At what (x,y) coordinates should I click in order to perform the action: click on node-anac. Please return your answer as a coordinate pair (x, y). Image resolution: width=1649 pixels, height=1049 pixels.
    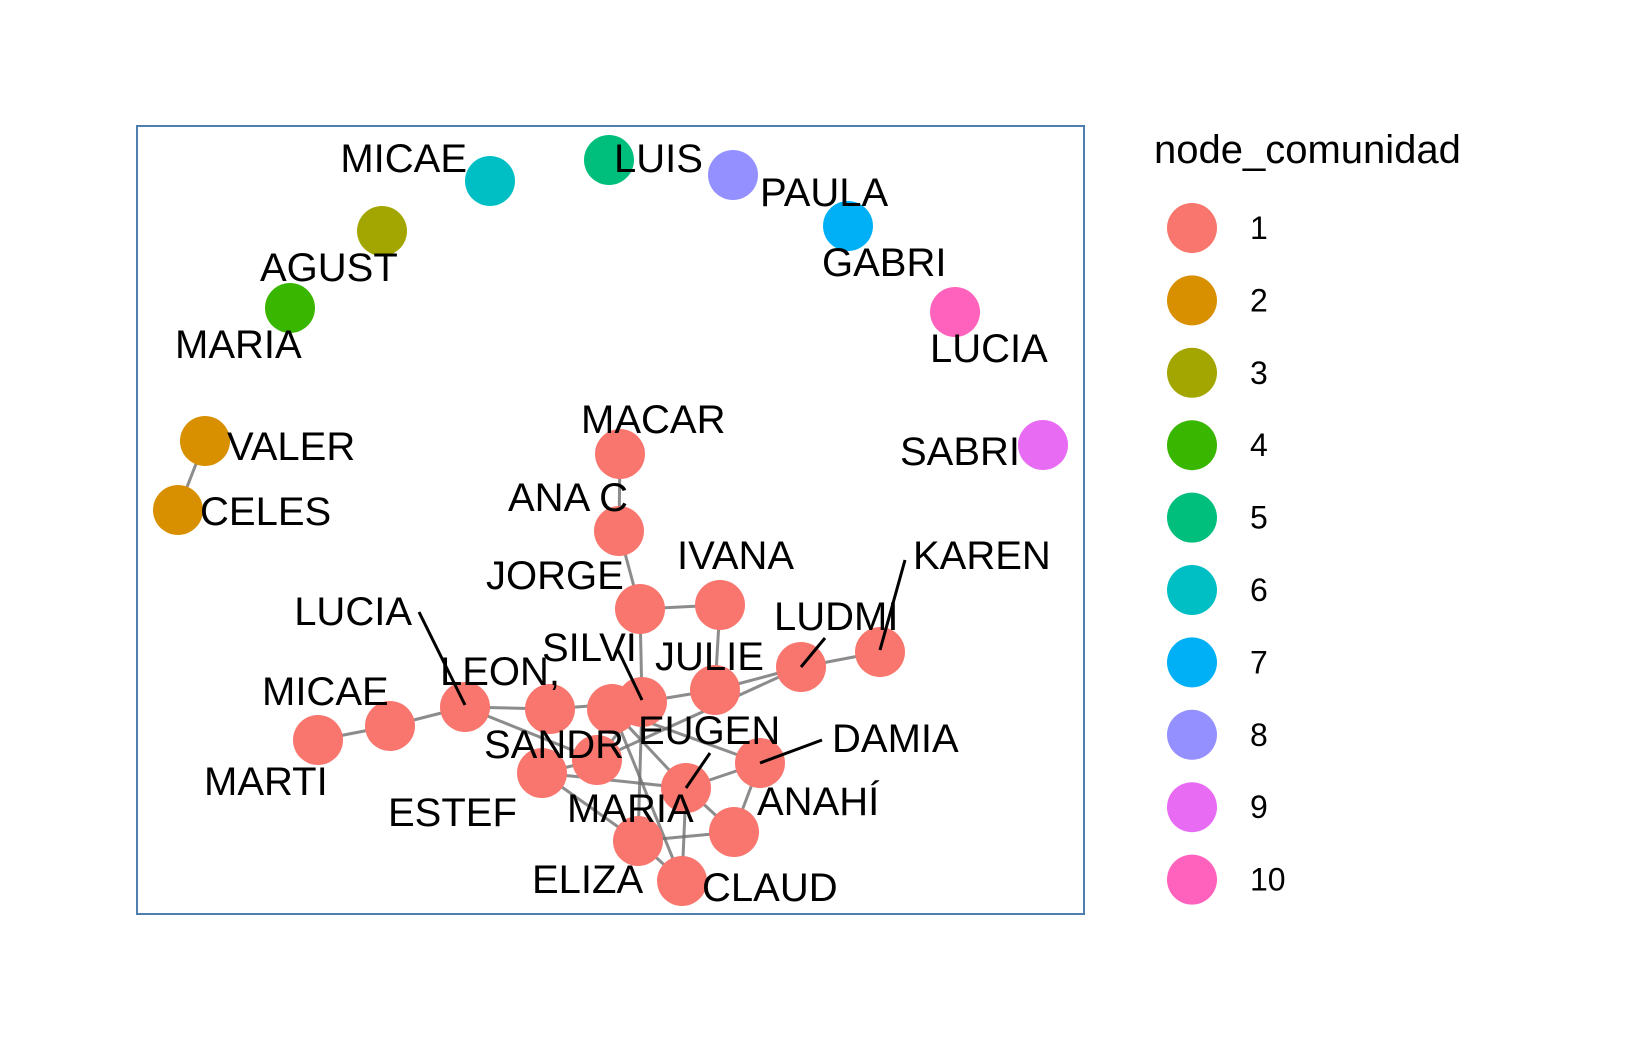
    Looking at the image, I should click on (619, 531).